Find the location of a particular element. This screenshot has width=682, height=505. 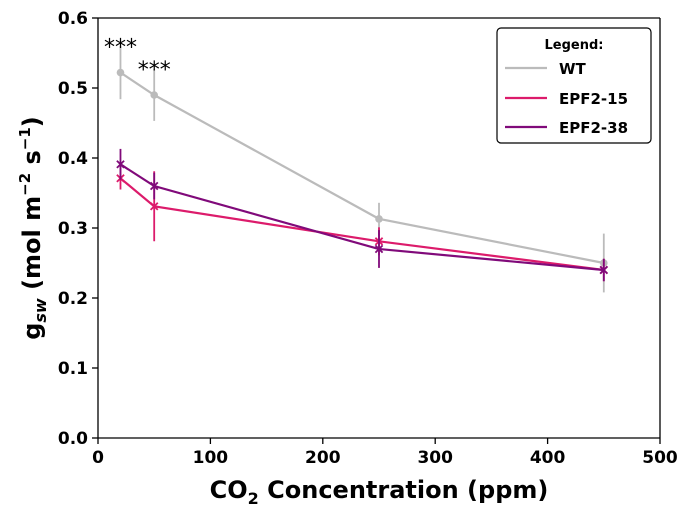

y-tick-label: 0.6 is located at coordinates (73, 19).